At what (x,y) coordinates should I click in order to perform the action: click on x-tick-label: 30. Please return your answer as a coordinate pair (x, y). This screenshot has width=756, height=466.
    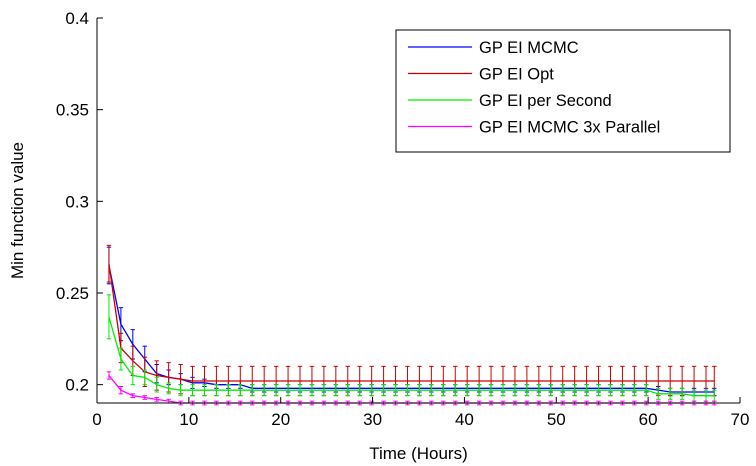
    Looking at the image, I should click on (372, 419).